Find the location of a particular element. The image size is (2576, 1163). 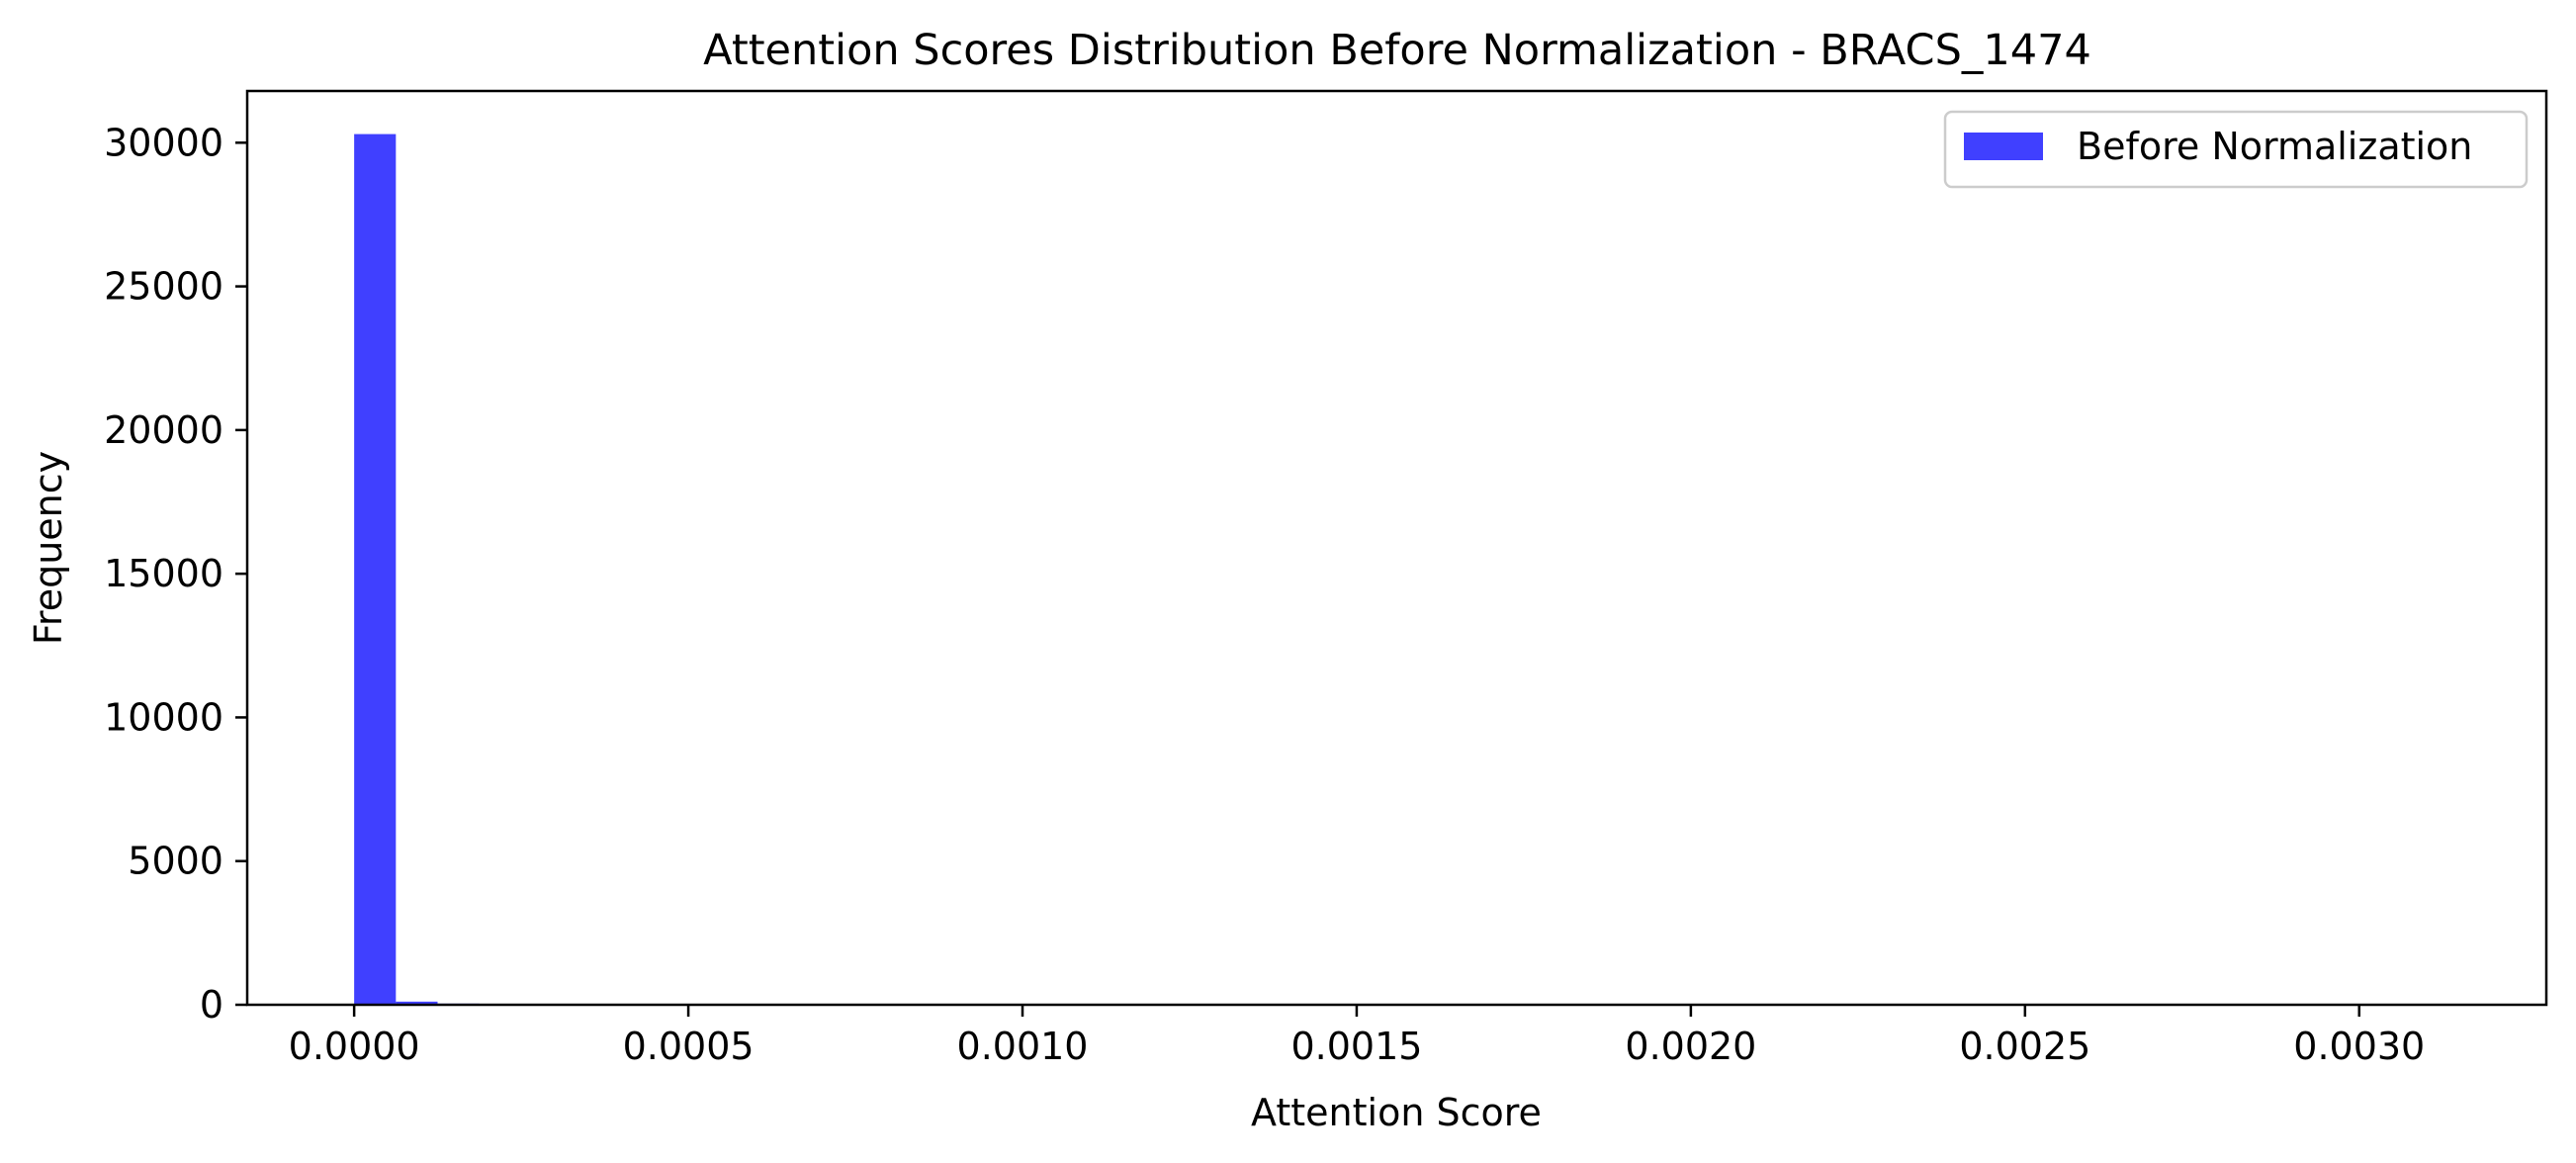

x-tick-label: 0.0005 is located at coordinates (689, 1046).